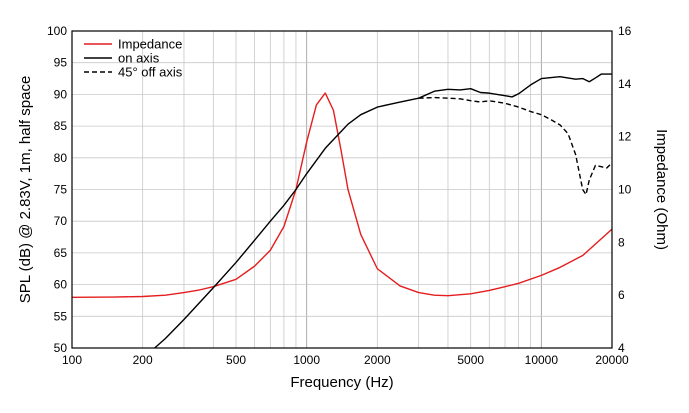 The height and width of the screenshot is (413, 689). I want to click on y-tick-label: 70, so click(61, 221).